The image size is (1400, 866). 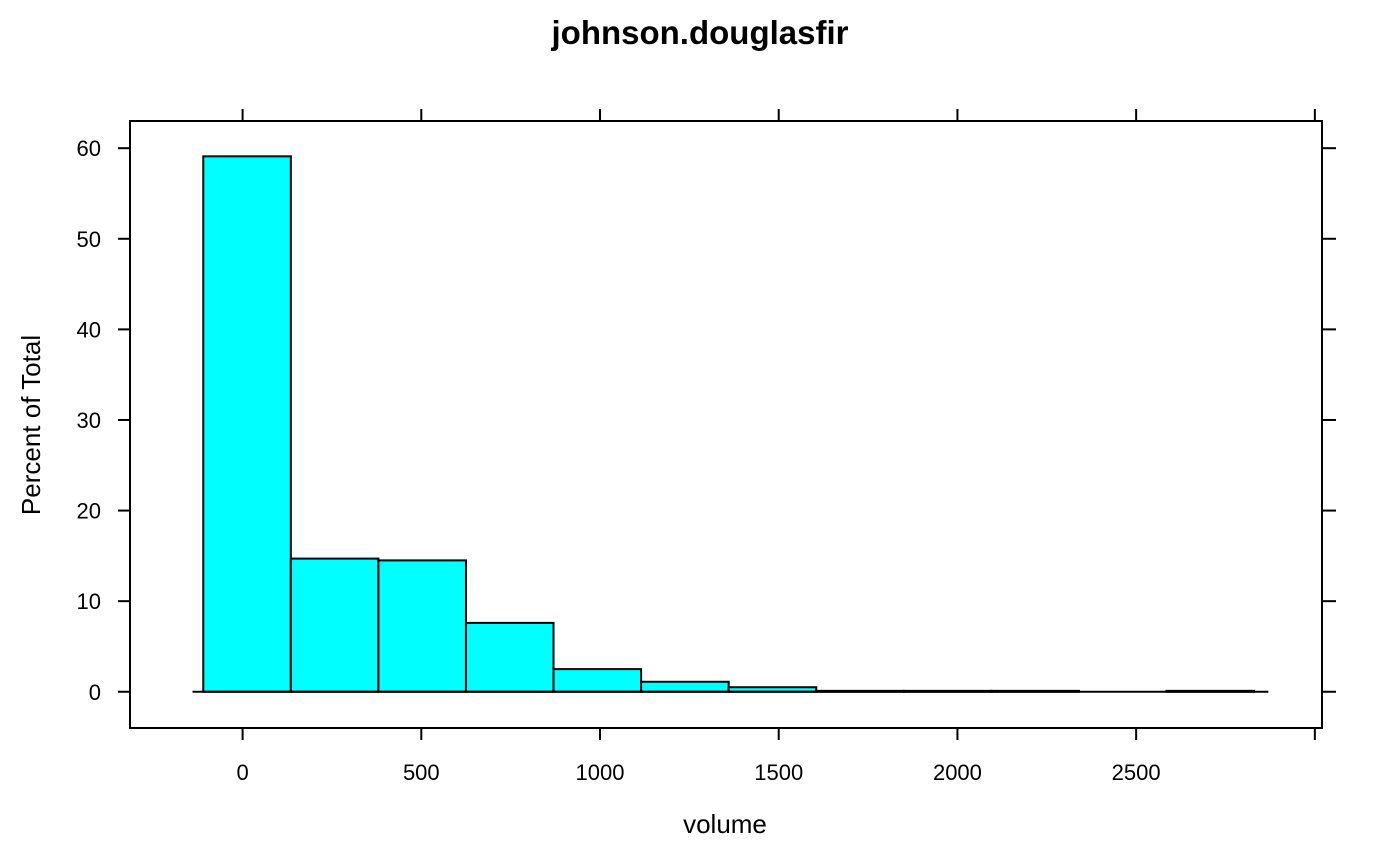 I want to click on y-tick-label: 20, so click(x=89, y=511).